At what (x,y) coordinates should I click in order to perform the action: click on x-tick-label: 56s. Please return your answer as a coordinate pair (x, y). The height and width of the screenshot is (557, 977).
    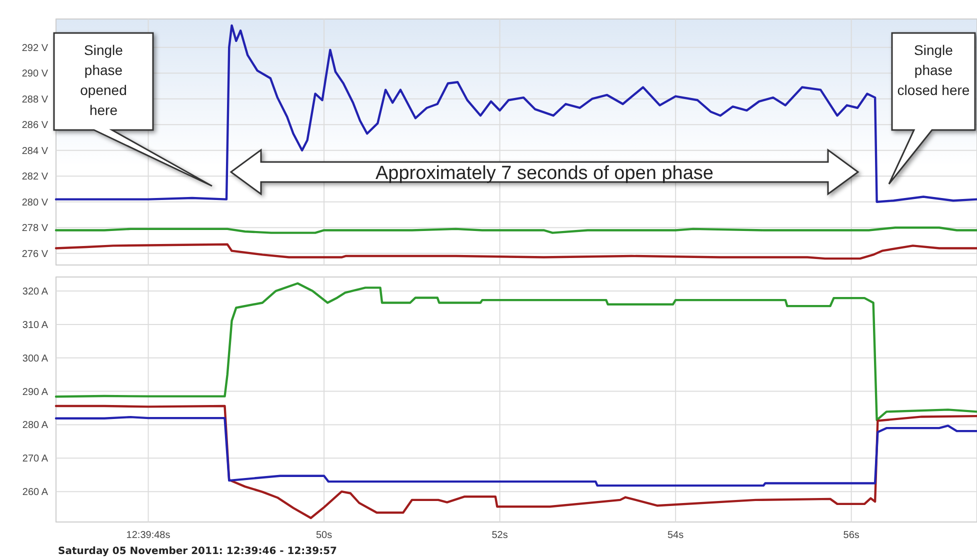
    Looking at the image, I should click on (851, 535).